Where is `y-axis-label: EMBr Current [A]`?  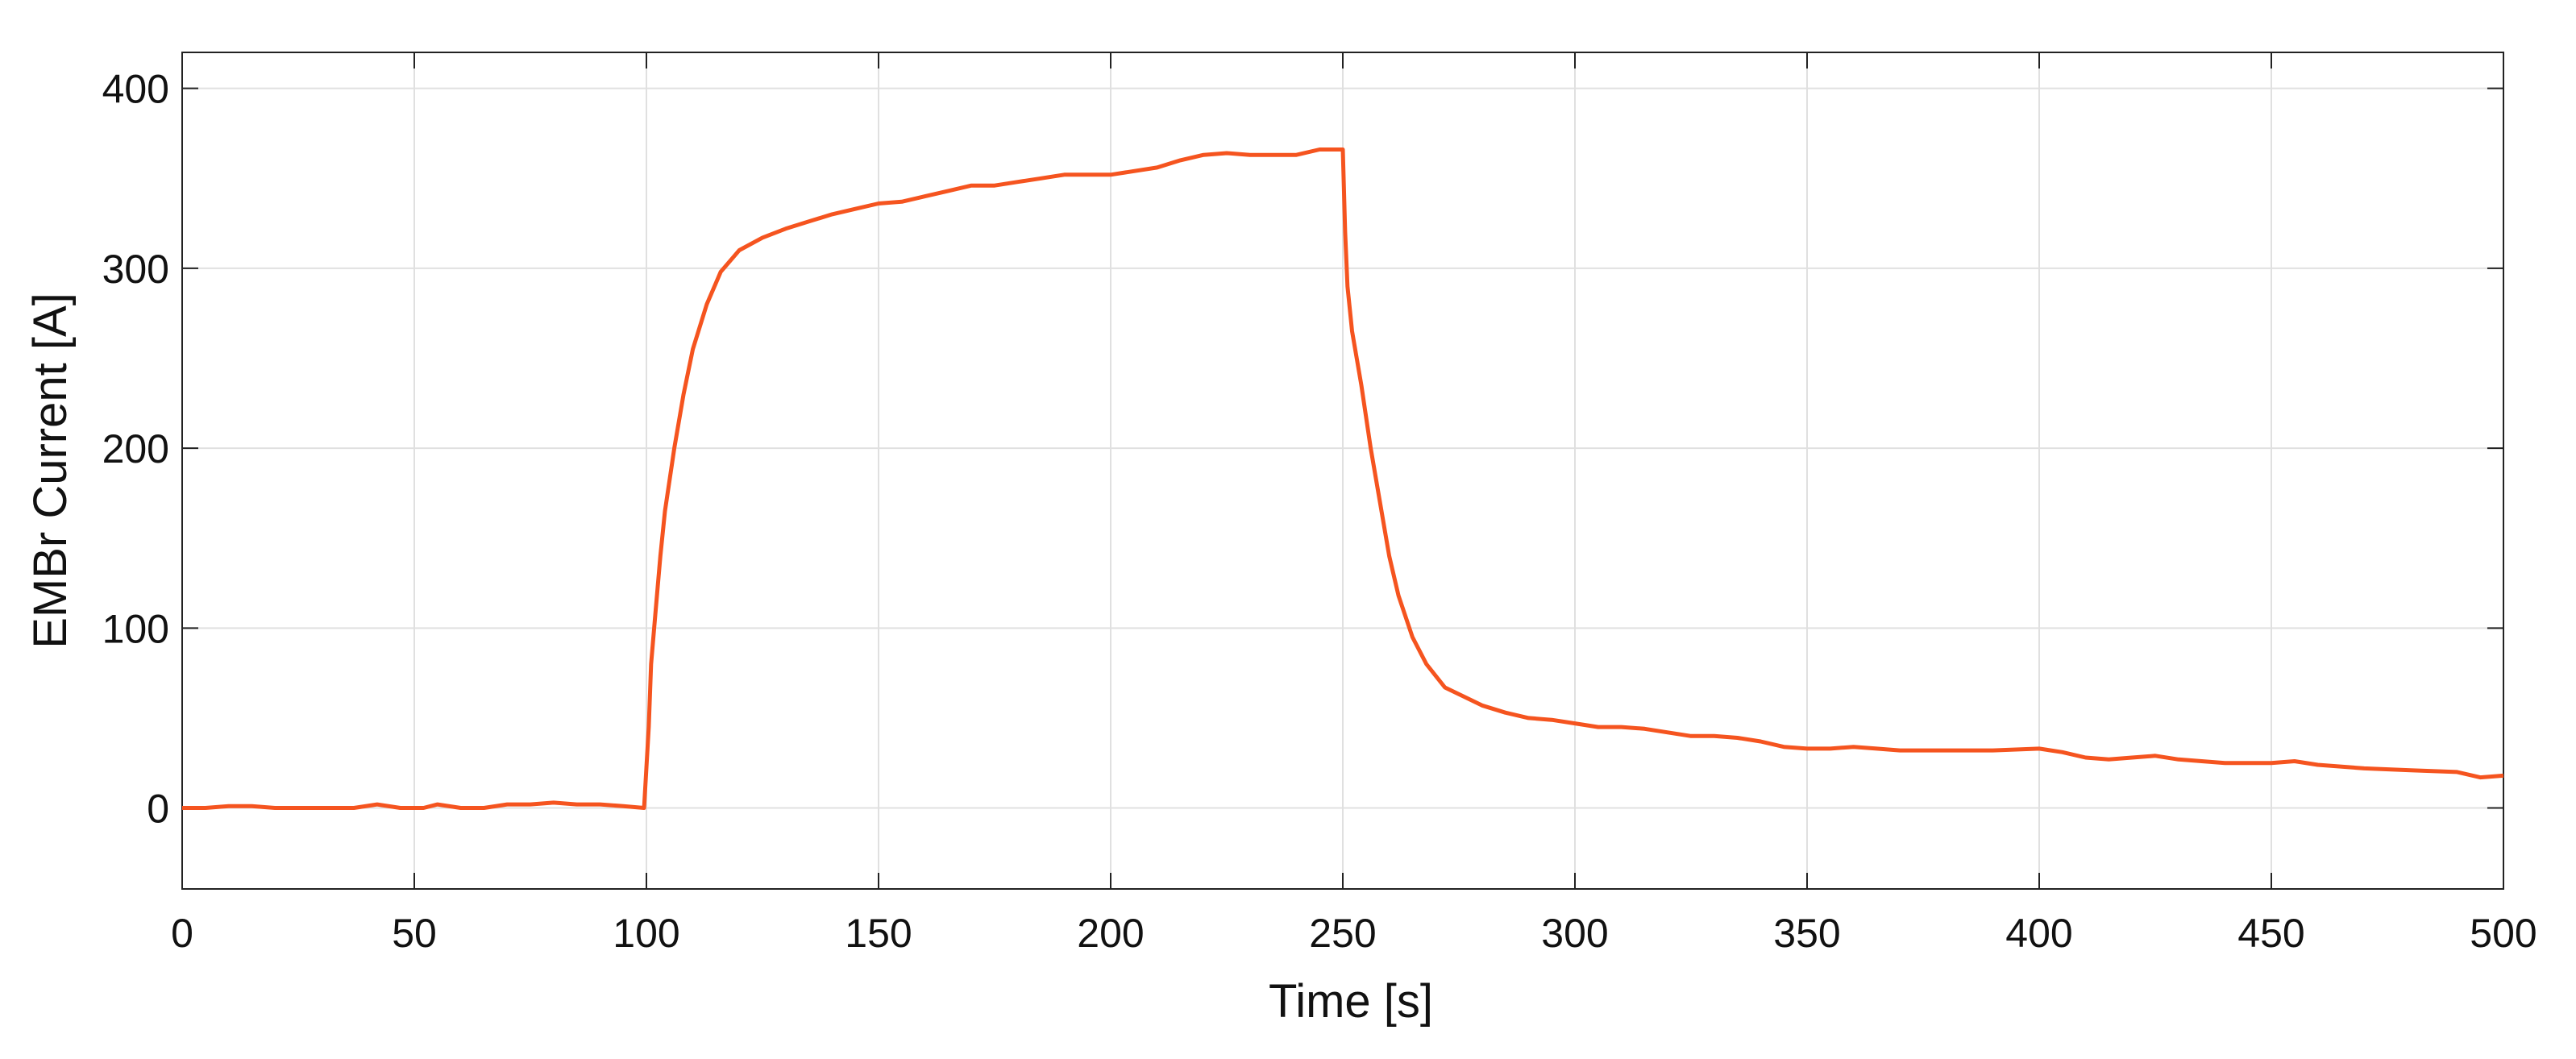
y-axis-label: EMBr Current [A] is located at coordinates (50, 471).